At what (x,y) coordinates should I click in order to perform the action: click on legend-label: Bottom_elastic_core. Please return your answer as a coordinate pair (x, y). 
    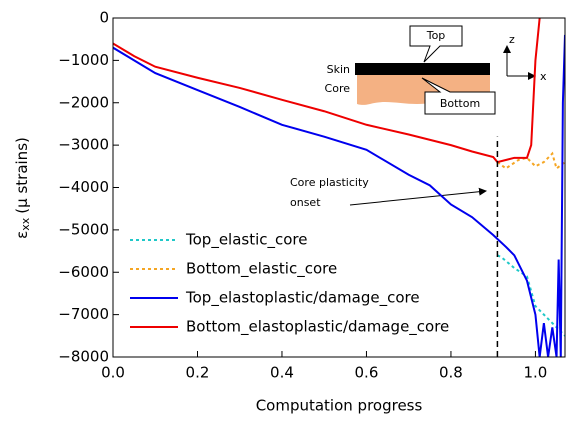
    Looking at the image, I should click on (261, 269).